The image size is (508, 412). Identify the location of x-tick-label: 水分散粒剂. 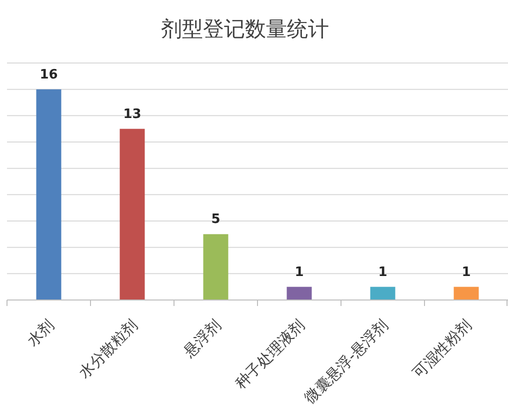
(108, 349).